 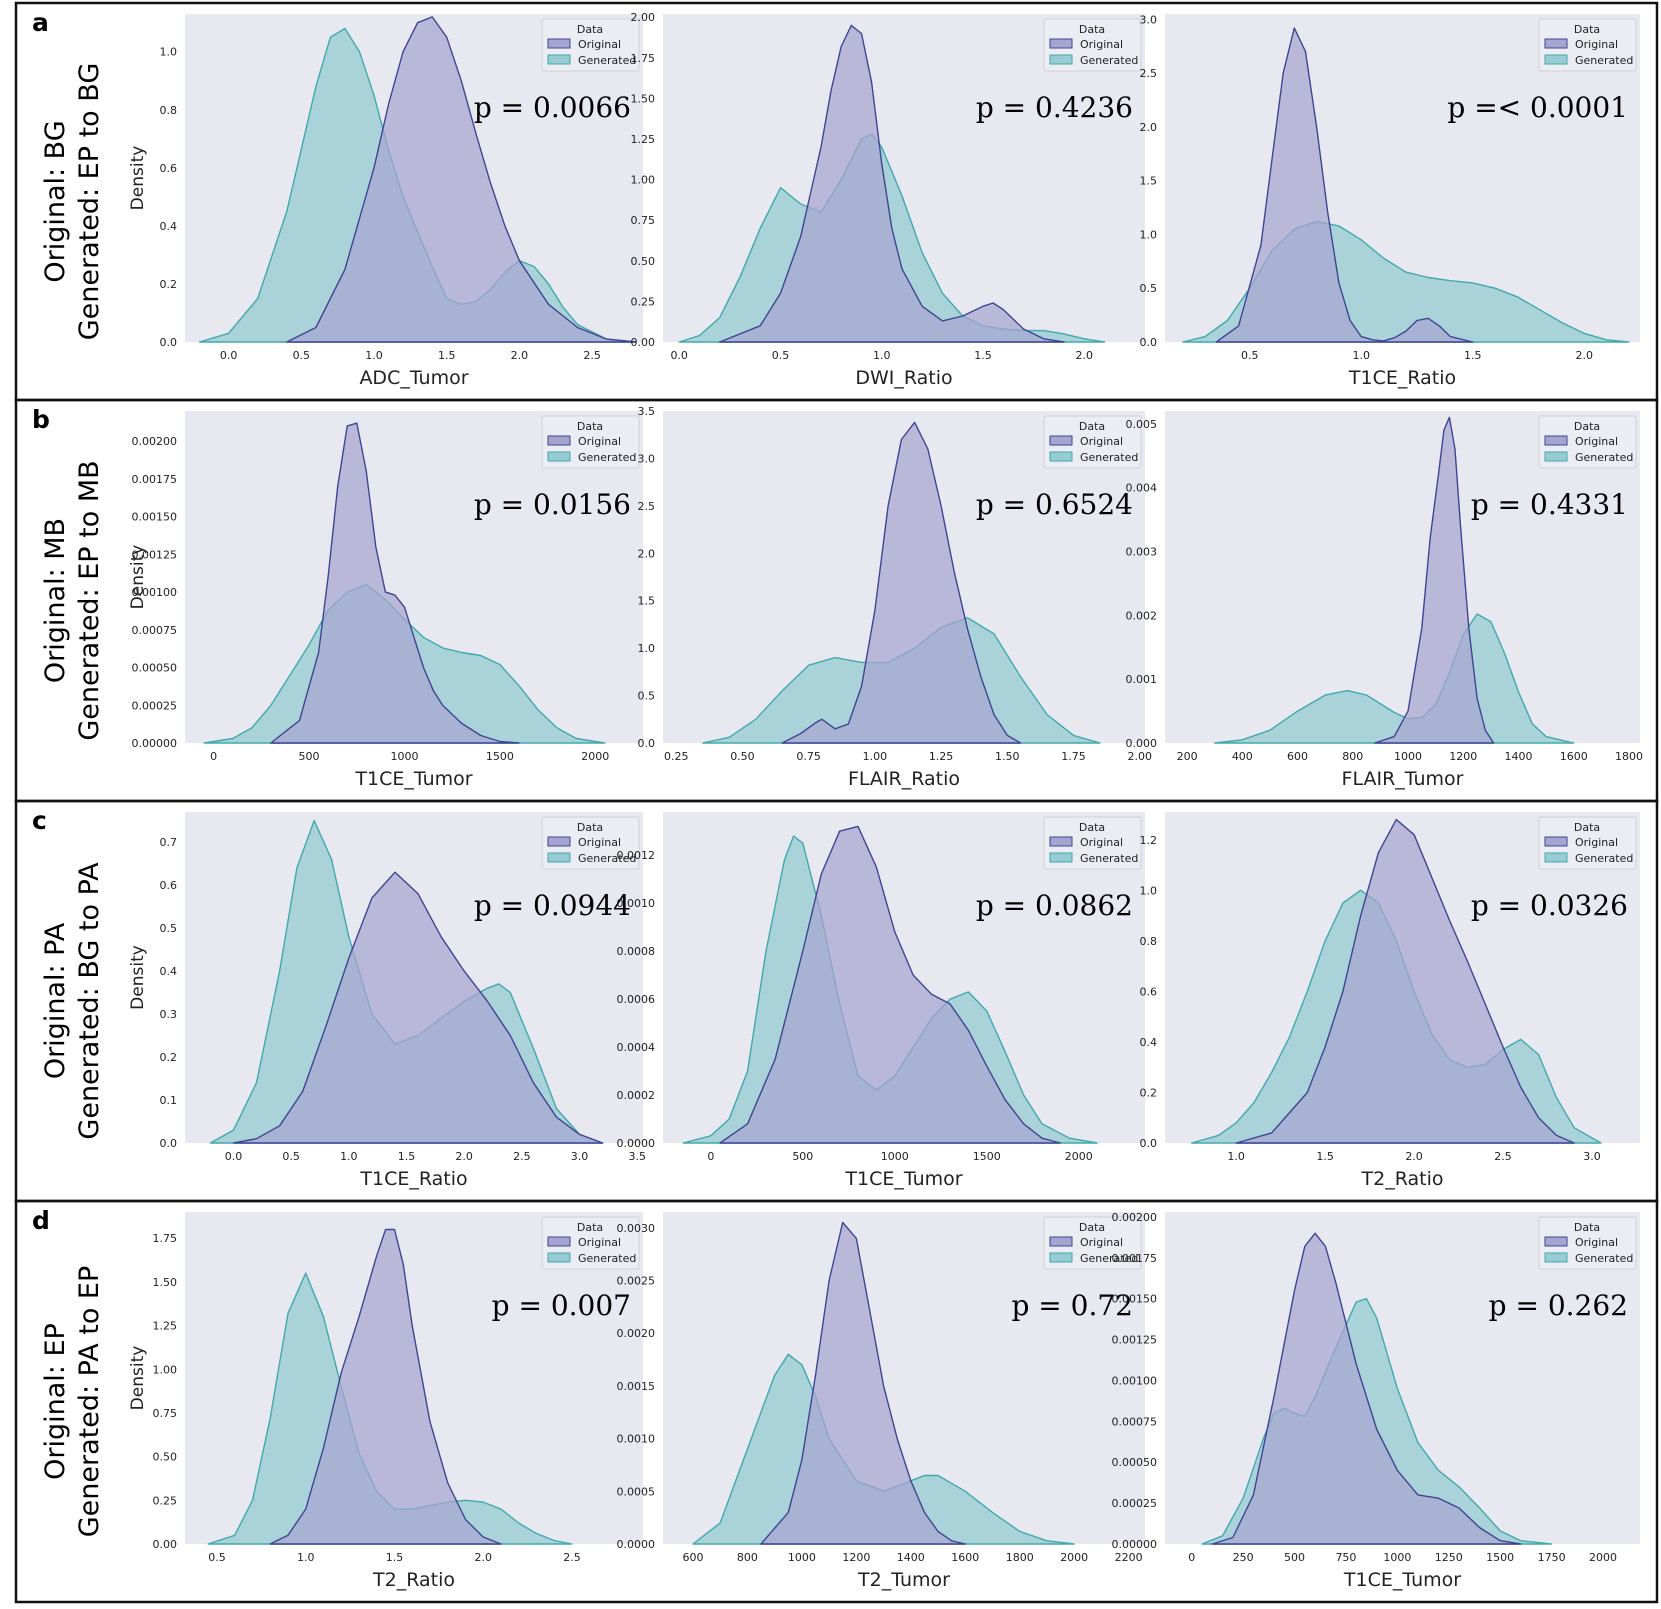 I want to click on row-label: Original: MB Generated: EP to MB, so click(x=72, y=600).